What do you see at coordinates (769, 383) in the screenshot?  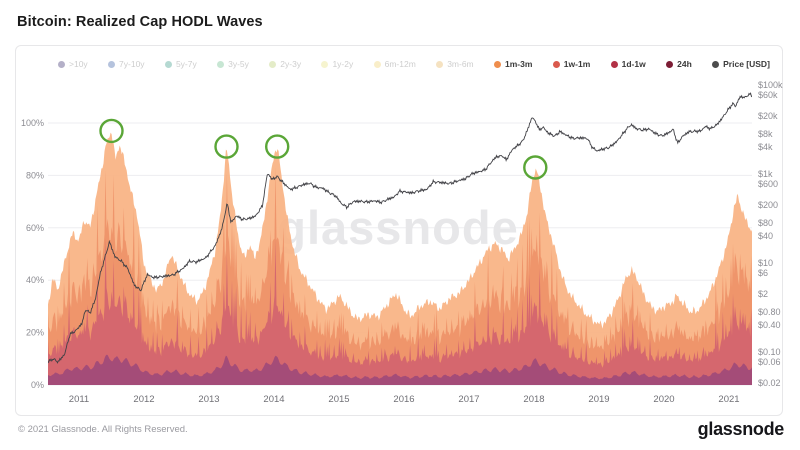 I see `svg-text: $0.02` at bounding box center [769, 383].